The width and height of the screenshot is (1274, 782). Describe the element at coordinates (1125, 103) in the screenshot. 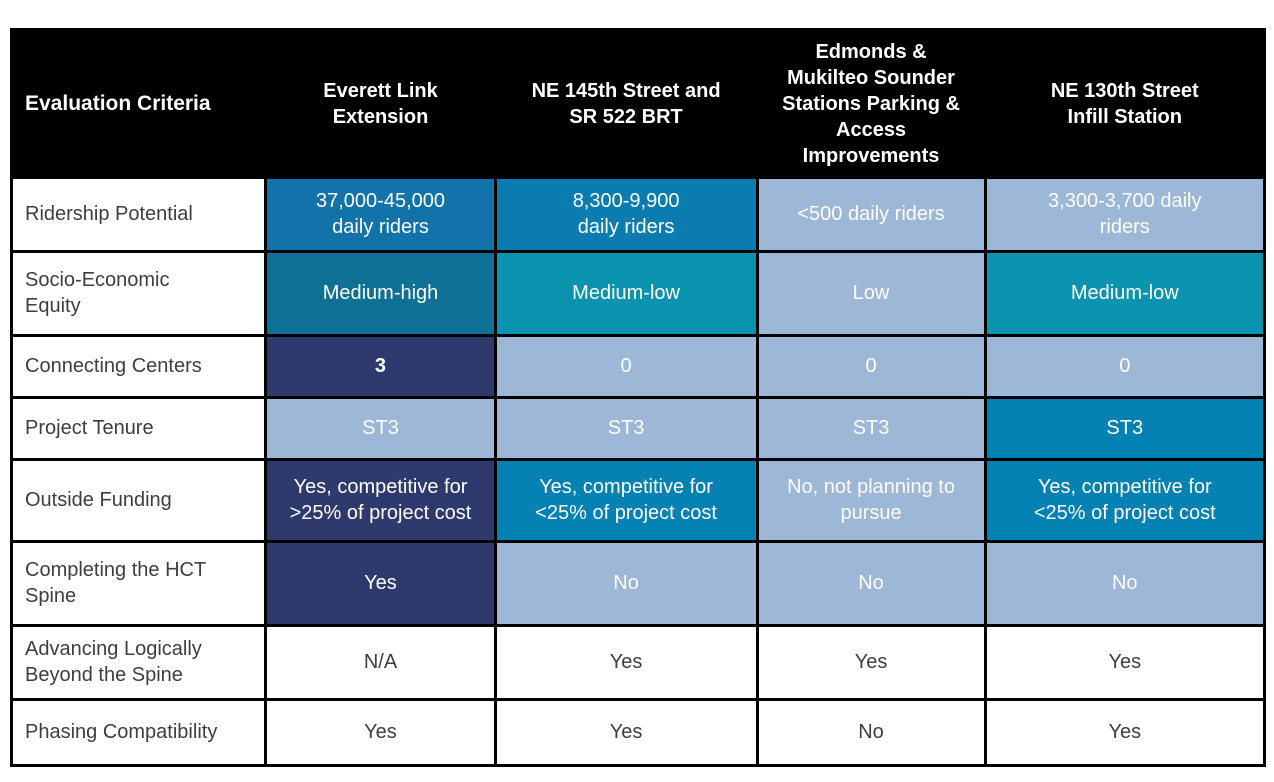

I see `header-ne-130th-infill-station: NE 130th Street Infill Station` at that location.